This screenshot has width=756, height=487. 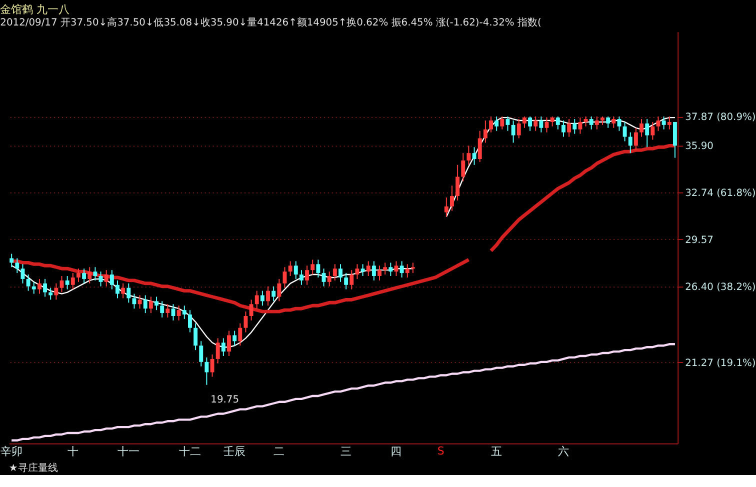 I want to click on chart-title: 金馆鹤 九一八, so click(x=35, y=9).